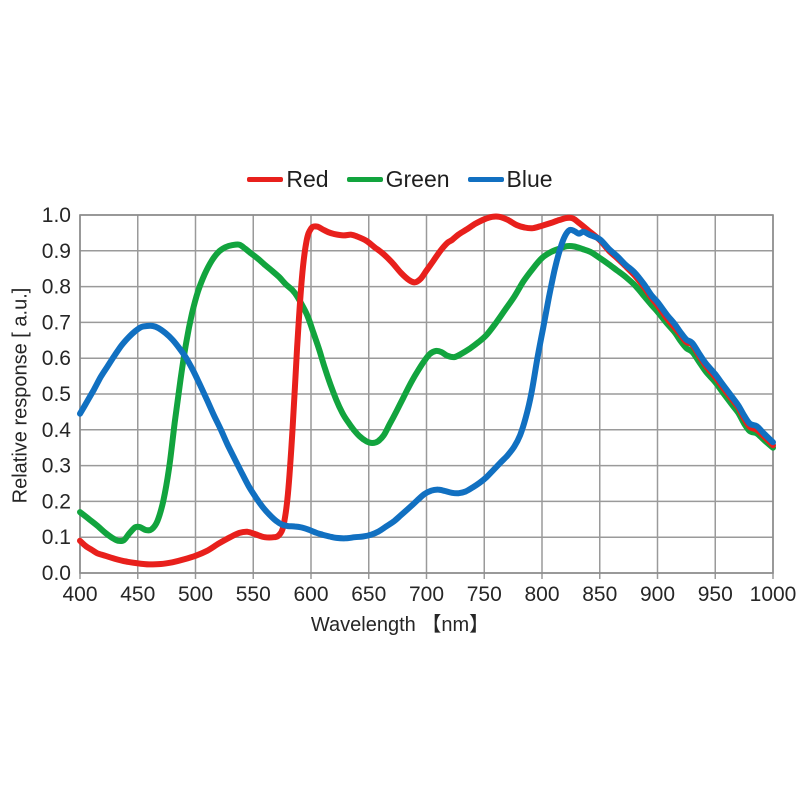  I want to click on legend-item-red: Red, so click(288, 179).